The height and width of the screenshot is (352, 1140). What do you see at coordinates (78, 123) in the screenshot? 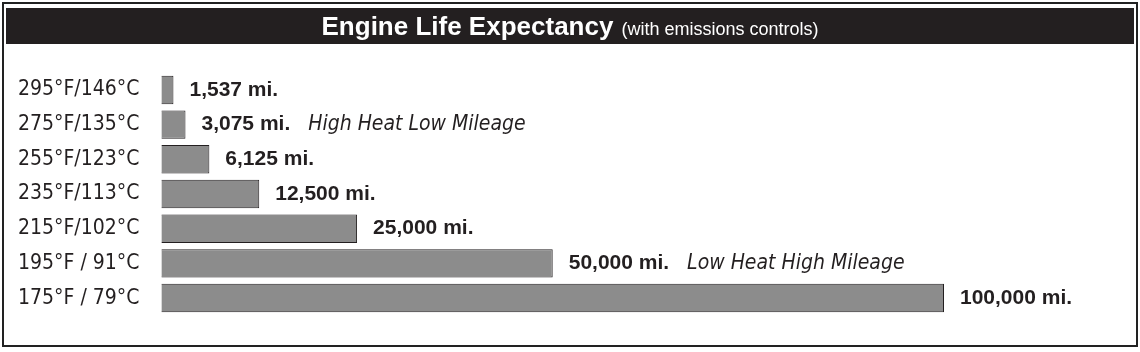
I see `y-tick-label: 275°F/135°C` at bounding box center [78, 123].